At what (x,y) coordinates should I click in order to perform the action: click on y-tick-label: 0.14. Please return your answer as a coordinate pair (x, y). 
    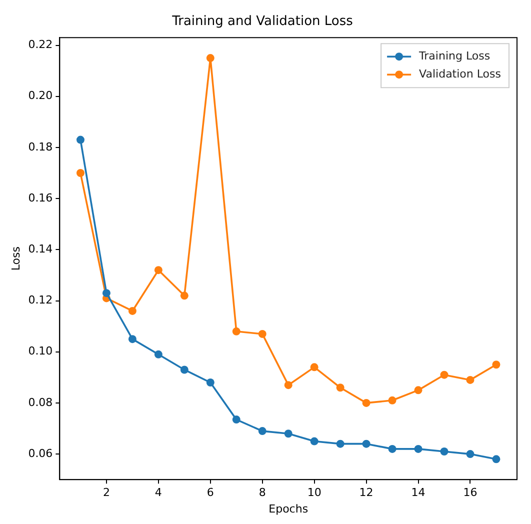
    Looking at the image, I should click on (40, 249).